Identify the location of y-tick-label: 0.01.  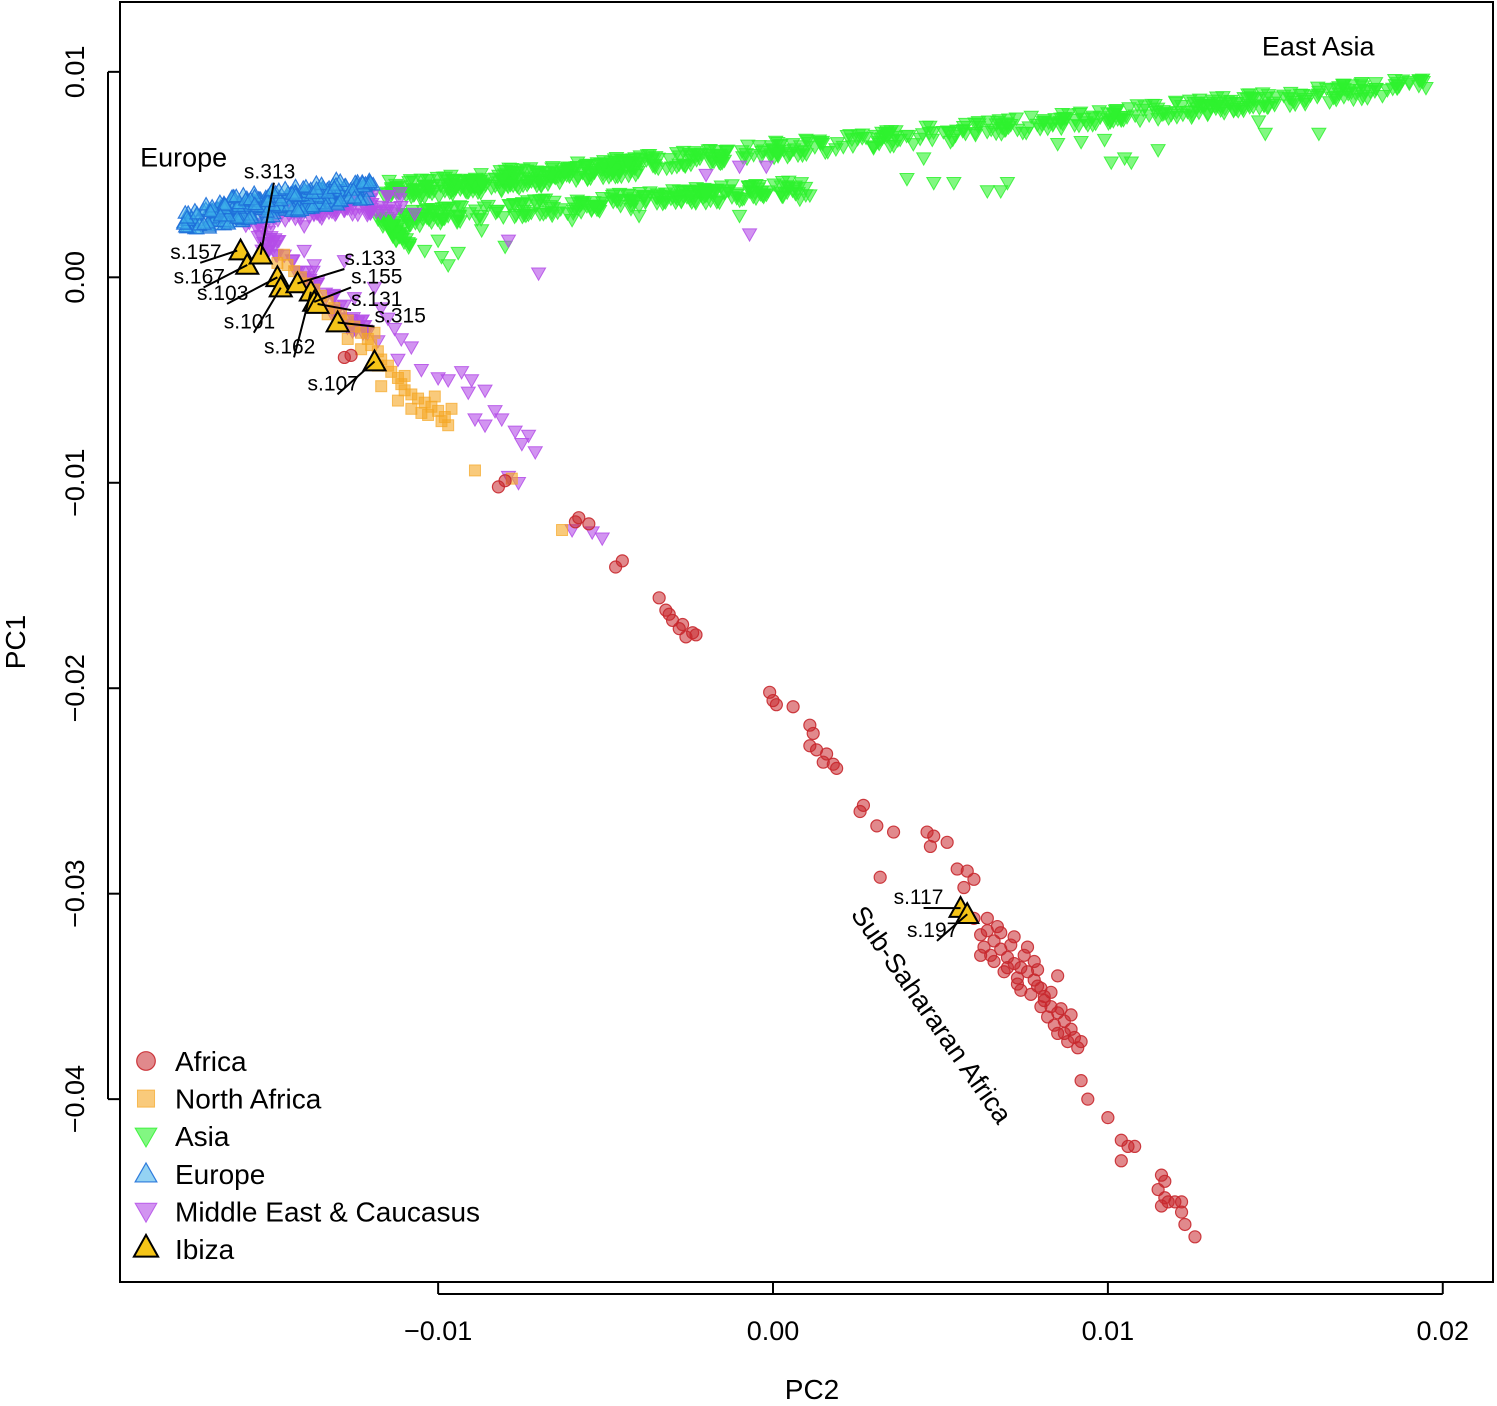
(75, 72).